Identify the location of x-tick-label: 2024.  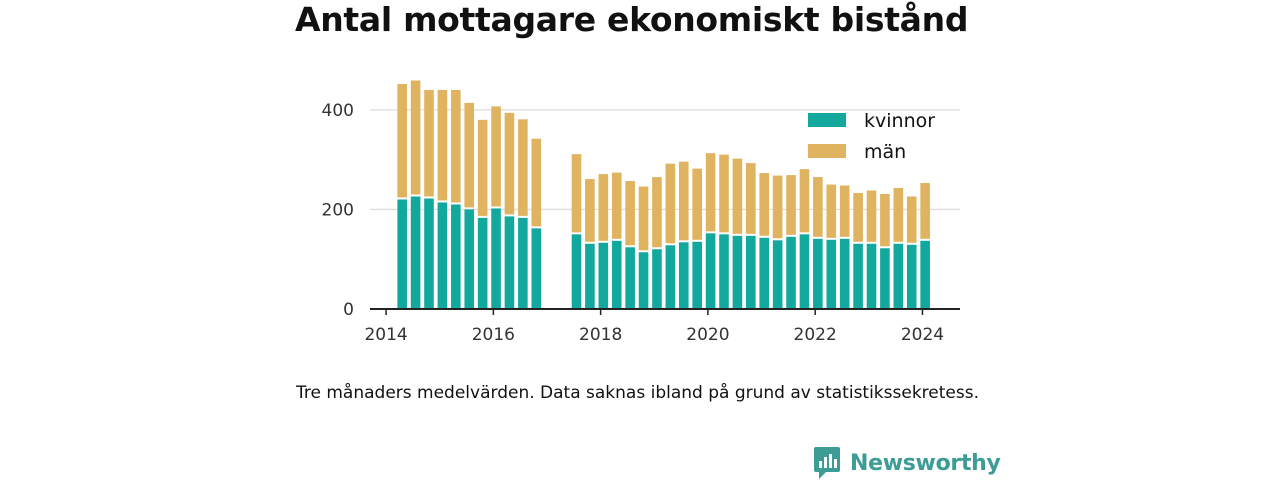
(922, 335).